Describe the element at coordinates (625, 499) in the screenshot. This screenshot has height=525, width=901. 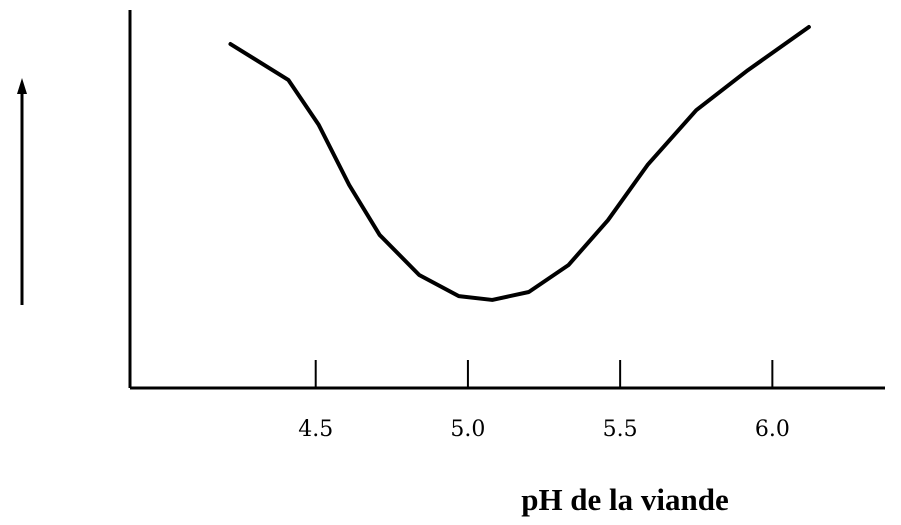
I see `x-axis-label: pH de la viande` at that location.